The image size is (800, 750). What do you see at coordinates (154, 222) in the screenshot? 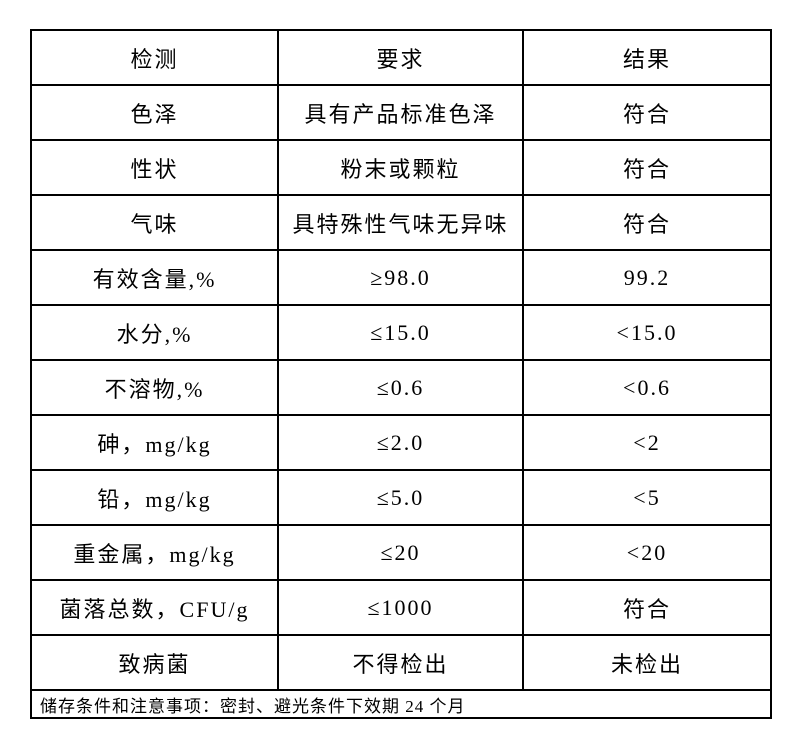
I see `cell-test: 气味` at bounding box center [154, 222].